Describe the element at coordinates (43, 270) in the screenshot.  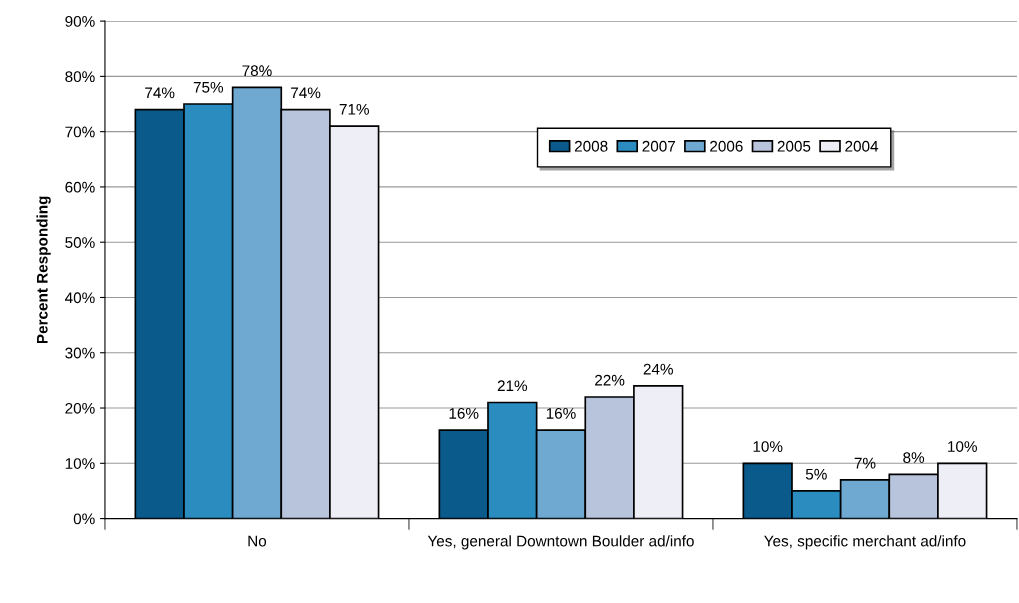
I see `y-axis-title: Percent Responding` at that location.